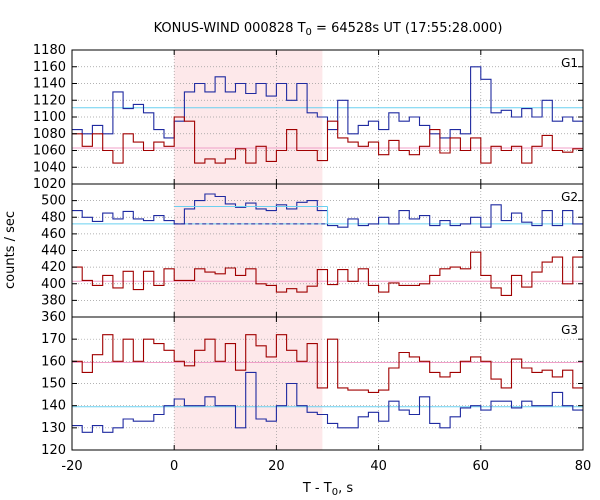 The height and width of the screenshot is (500, 600). I want to click on chart-title-rest: = 64528s UT (17:55:28.000), so click(407, 28).